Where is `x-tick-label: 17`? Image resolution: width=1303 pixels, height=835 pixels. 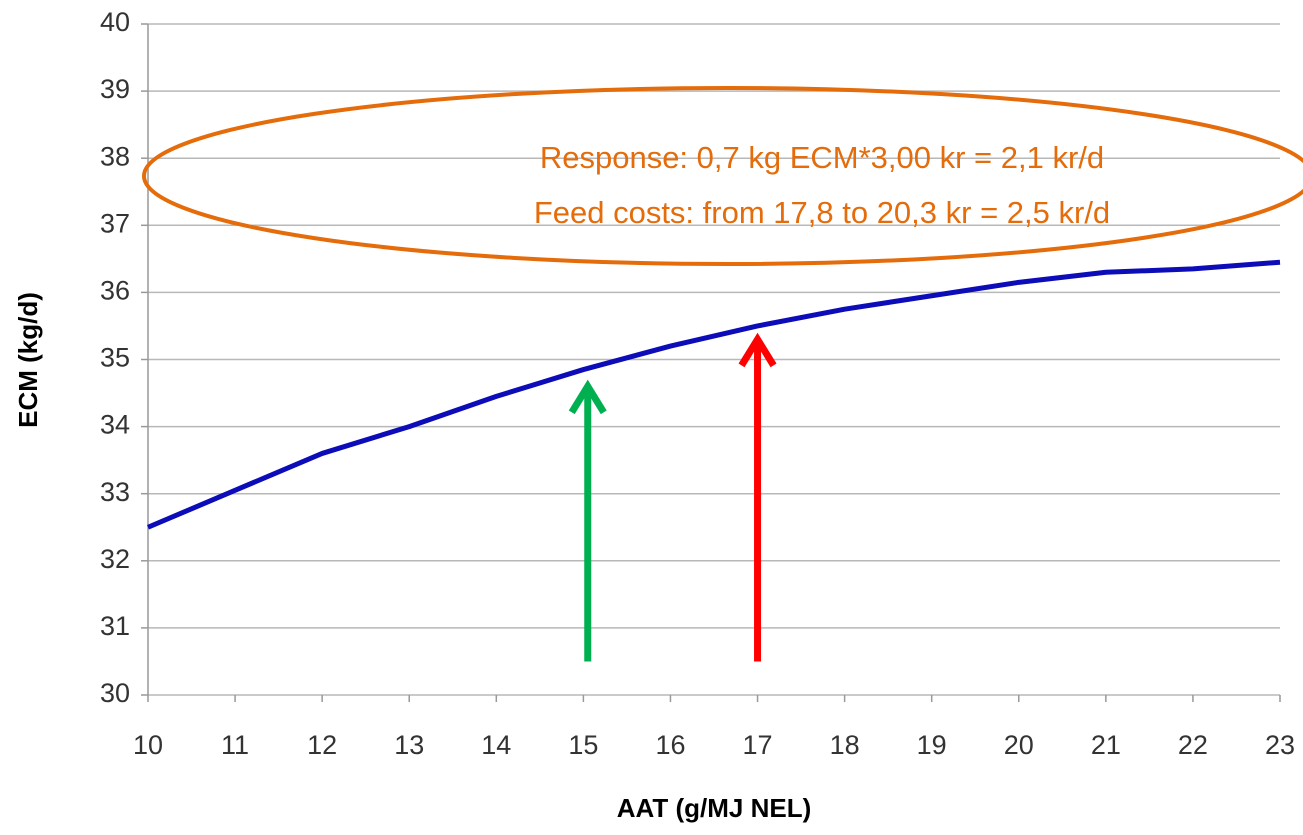 x-tick-label: 17 is located at coordinates (758, 745).